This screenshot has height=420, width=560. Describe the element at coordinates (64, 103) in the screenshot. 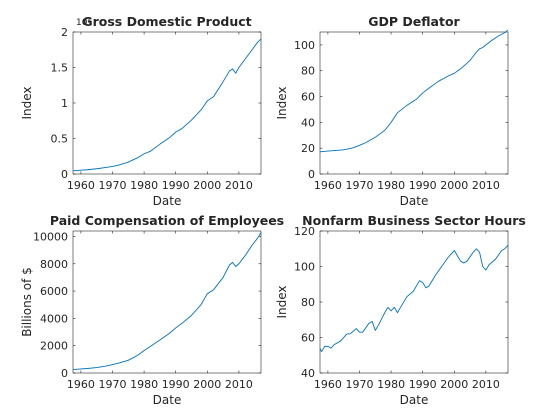

I see `y-tick-label: 1` at that location.